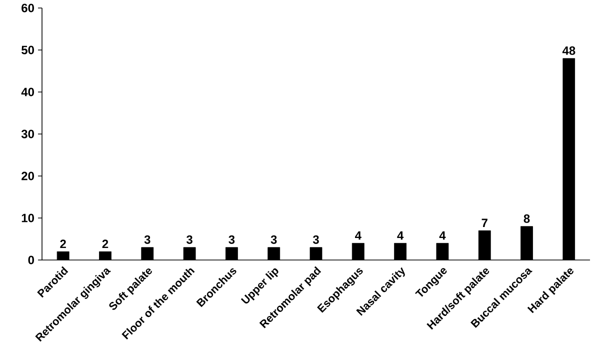 The width and height of the screenshot is (597, 356). Describe the element at coordinates (27, 92) in the screenshot. I see `y-tick-label: 40` at that location.